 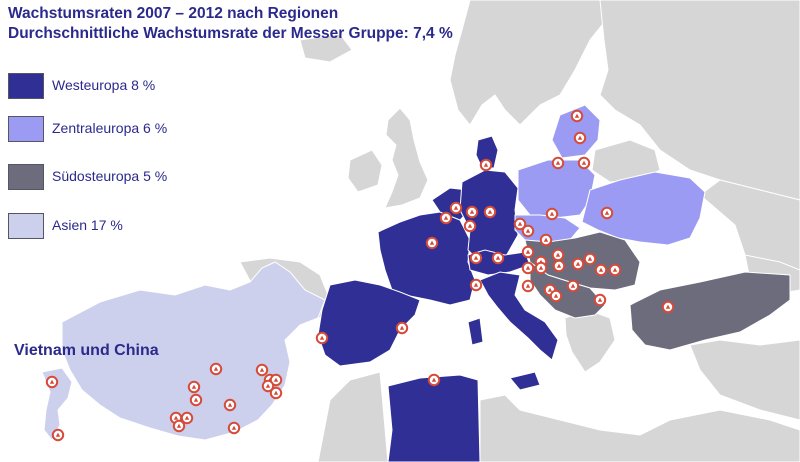 What do you see at coordinates (110, 176) in the screenshot?
I see `legend-label-suedosteuropa: Südosteuropa 5 %` at bounding box center [110, 176].